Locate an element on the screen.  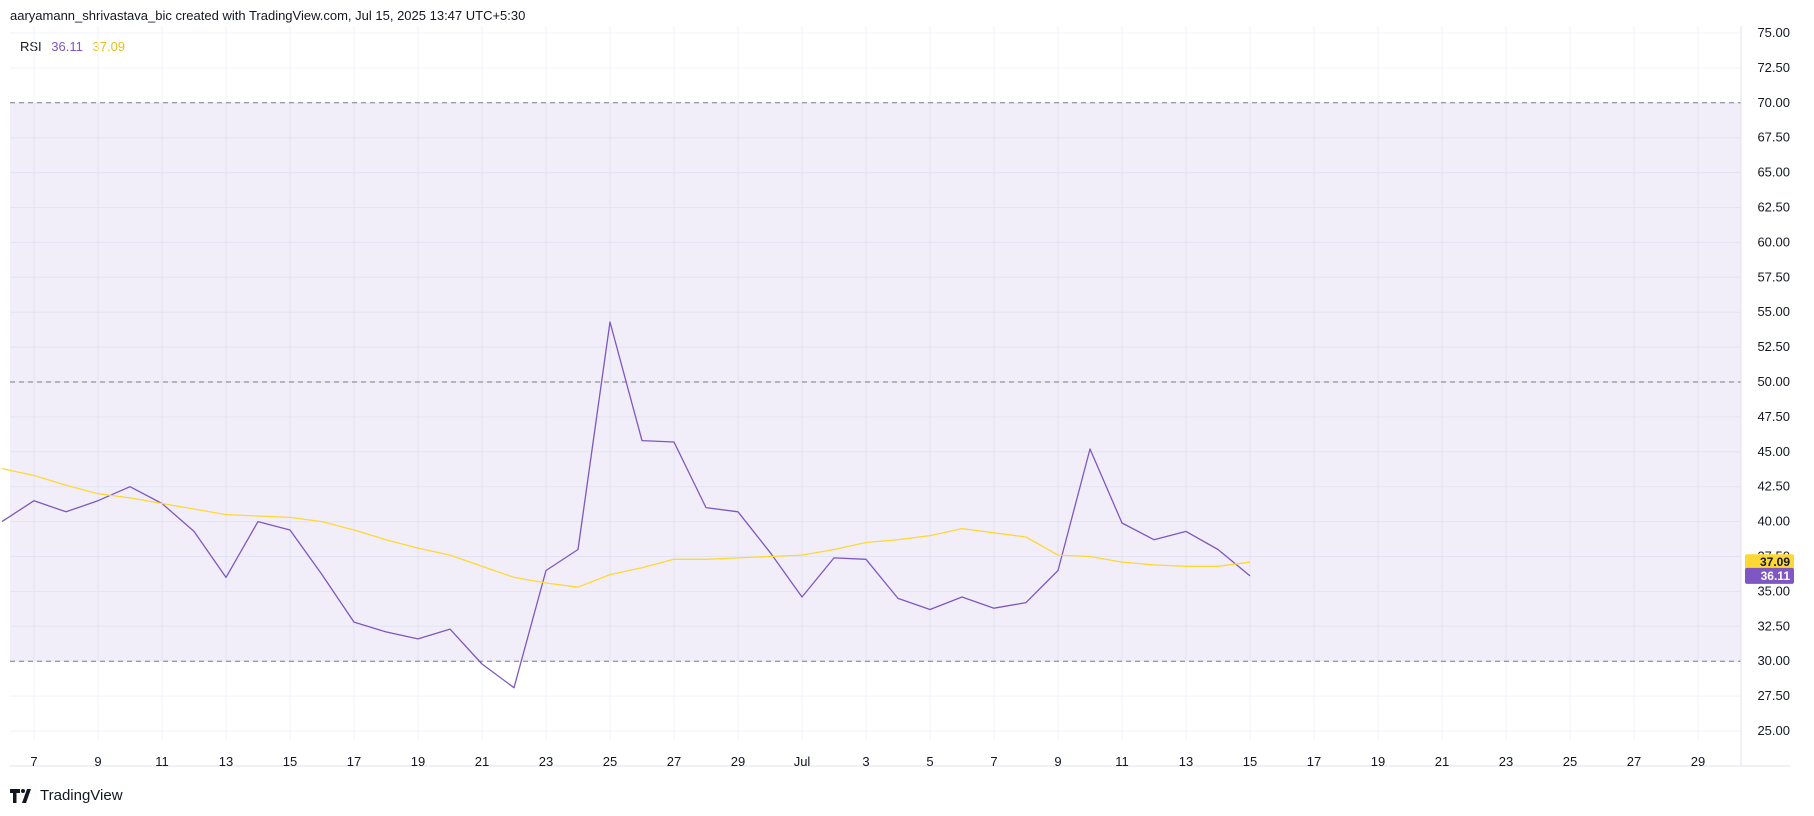
x-tick-label: Jul is located at coordinates (802, 761).